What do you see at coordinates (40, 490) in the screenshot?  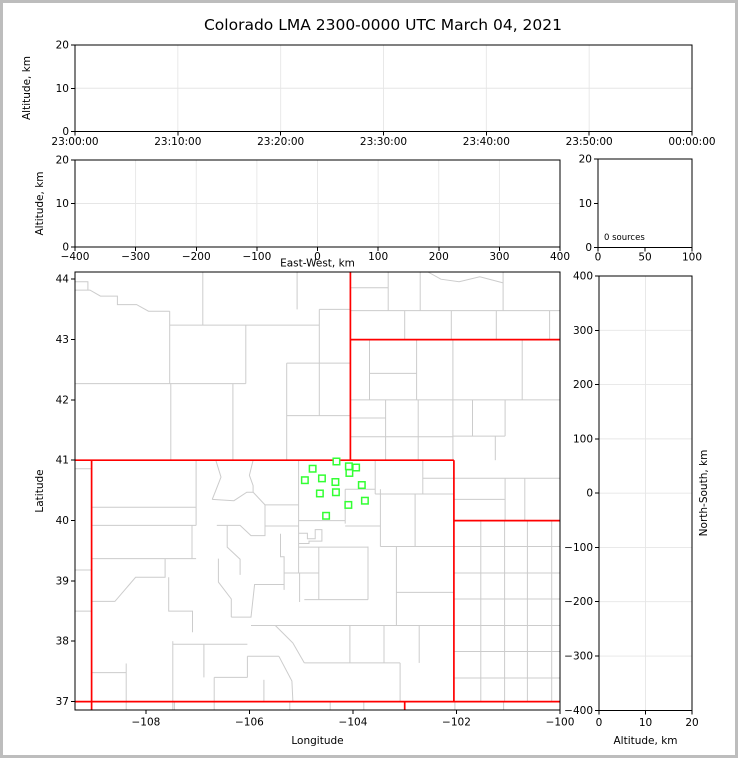 I see `map-ylabel: Latitude` at bounding box center [40, 490].